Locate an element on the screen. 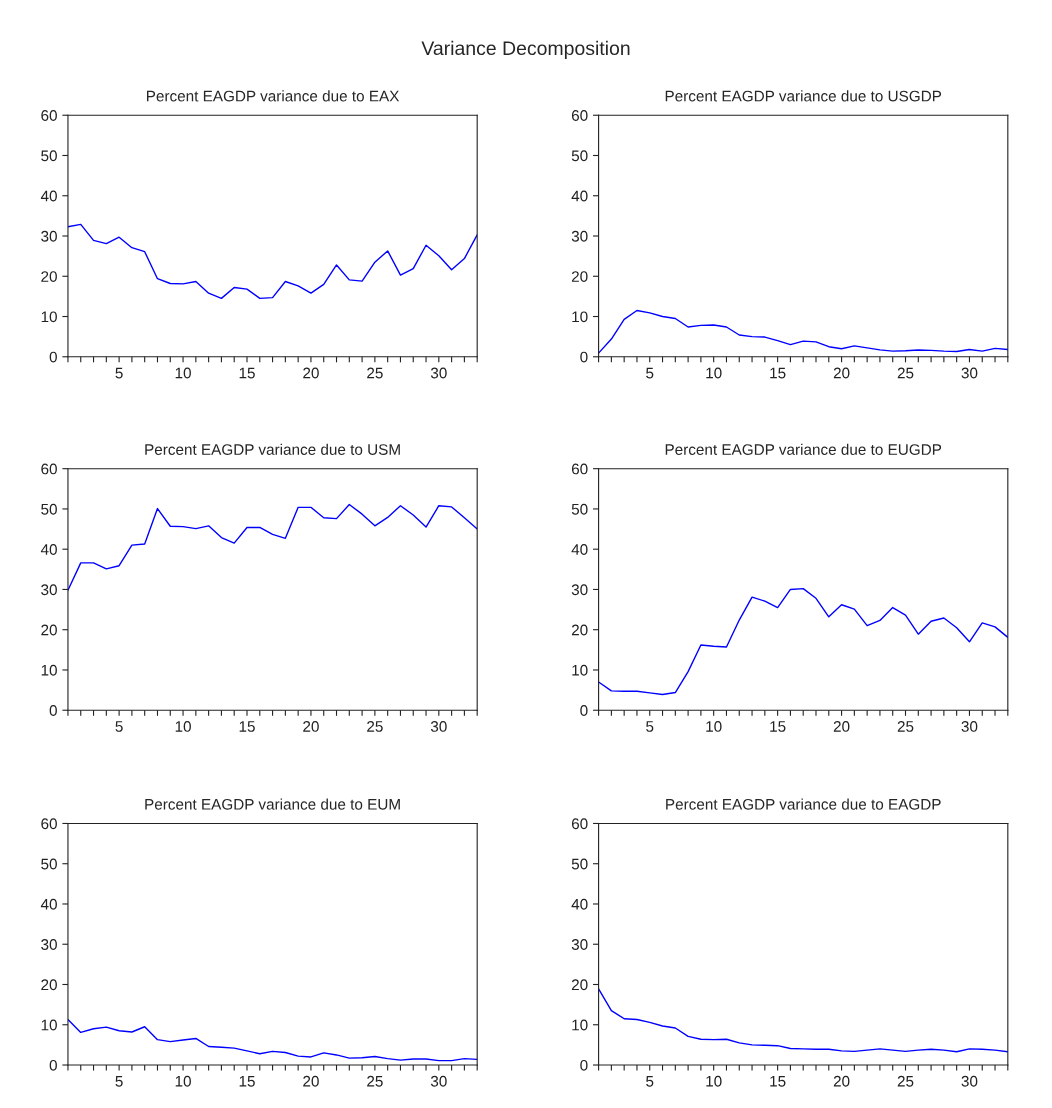 This screenshot has width=1052, height=1108. chart-title: Percent EAGDP variance due to EAGDP is located at coordinates (803, 804).